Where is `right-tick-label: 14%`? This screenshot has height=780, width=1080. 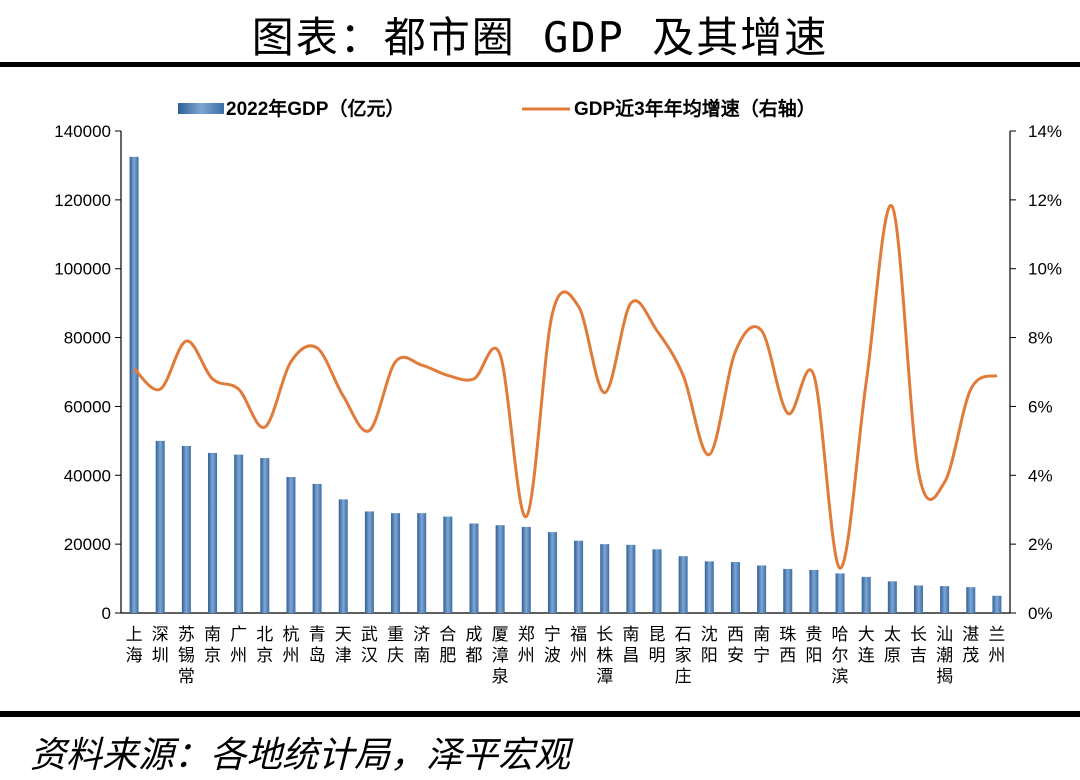
right-tick-label: 14% is located at coordinates (1045, 131).